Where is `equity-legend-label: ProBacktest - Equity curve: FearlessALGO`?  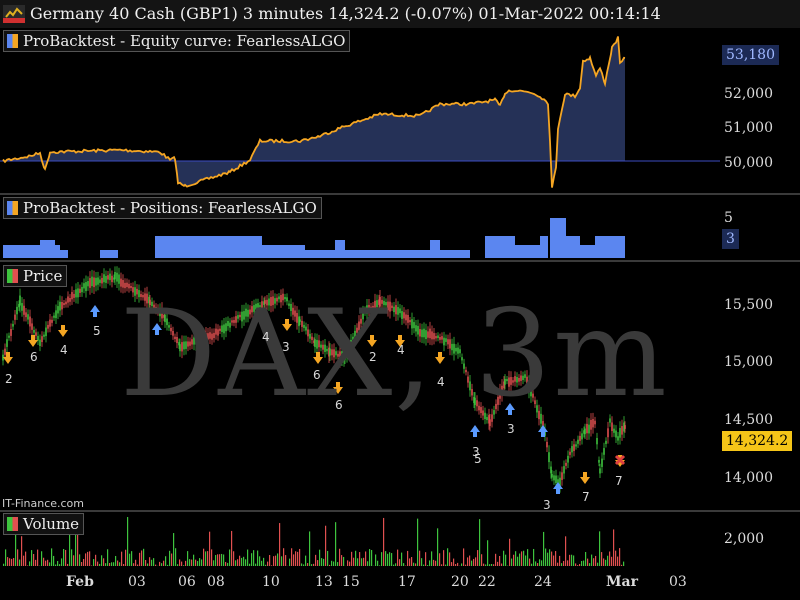 equity-legend-label: ProBacktest - Equity curve: FearlessALGO is located at coordinates (184, 41).